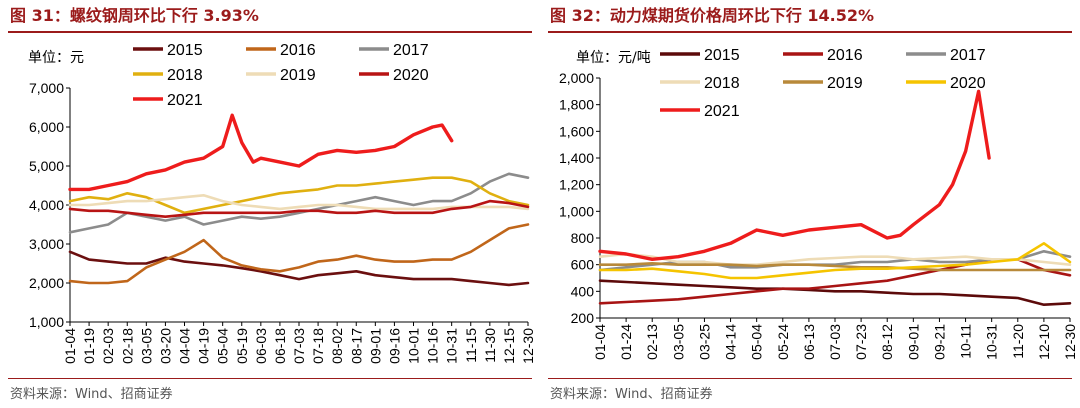 The width and height of the screenshot is (1080, 408). What do you see at coordinates (414, 346) in the screenshot?
I see `x-tick-label: 10-01` at bounding box center [414, 346].